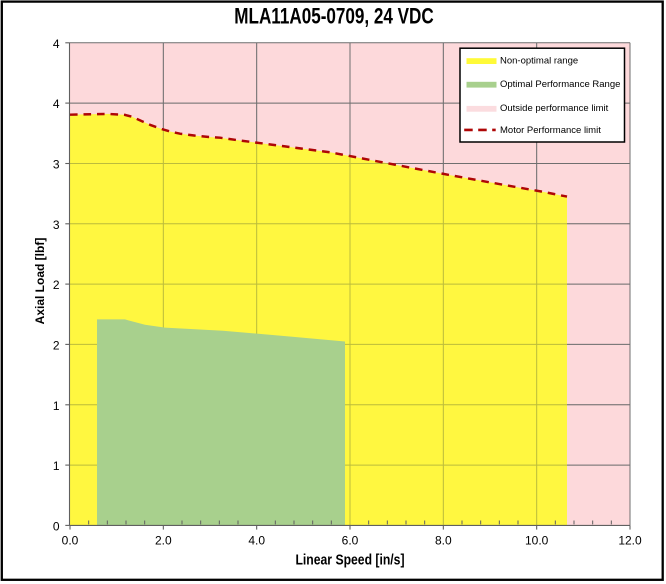 This screenshot has width=666, height=584. Describe the element at coordinates (56, 527) in the screenshot. I see `svg-text: 0` at that location.